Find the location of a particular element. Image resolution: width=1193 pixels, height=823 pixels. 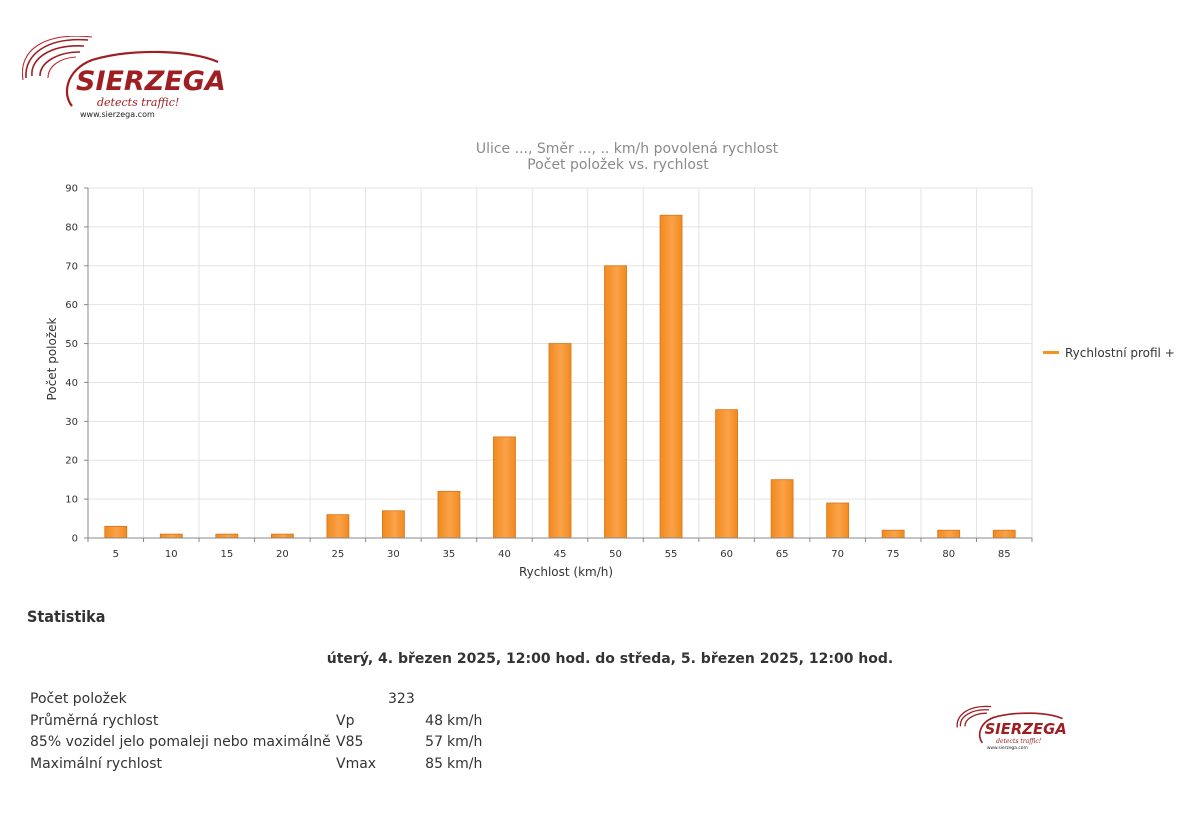

stat-symbol: Vmax is located at coordinates (356, 763).